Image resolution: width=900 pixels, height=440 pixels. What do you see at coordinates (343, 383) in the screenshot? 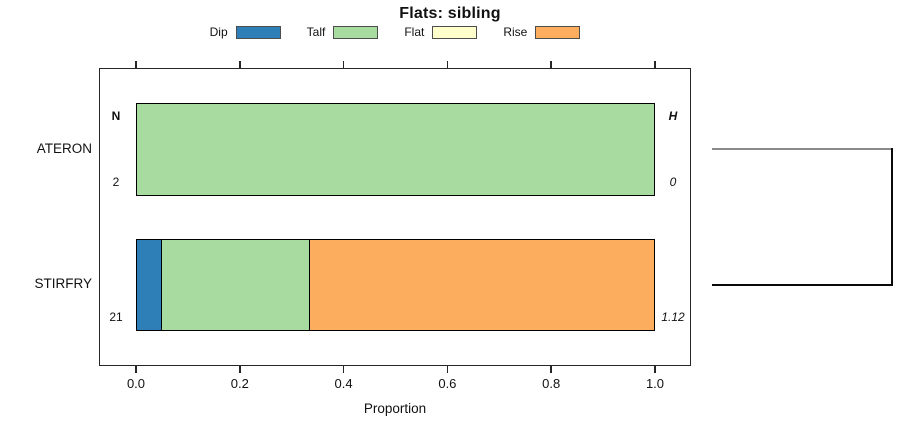
I see `x-axis-tick-label: 0.4` at bounding box center [343, 383].